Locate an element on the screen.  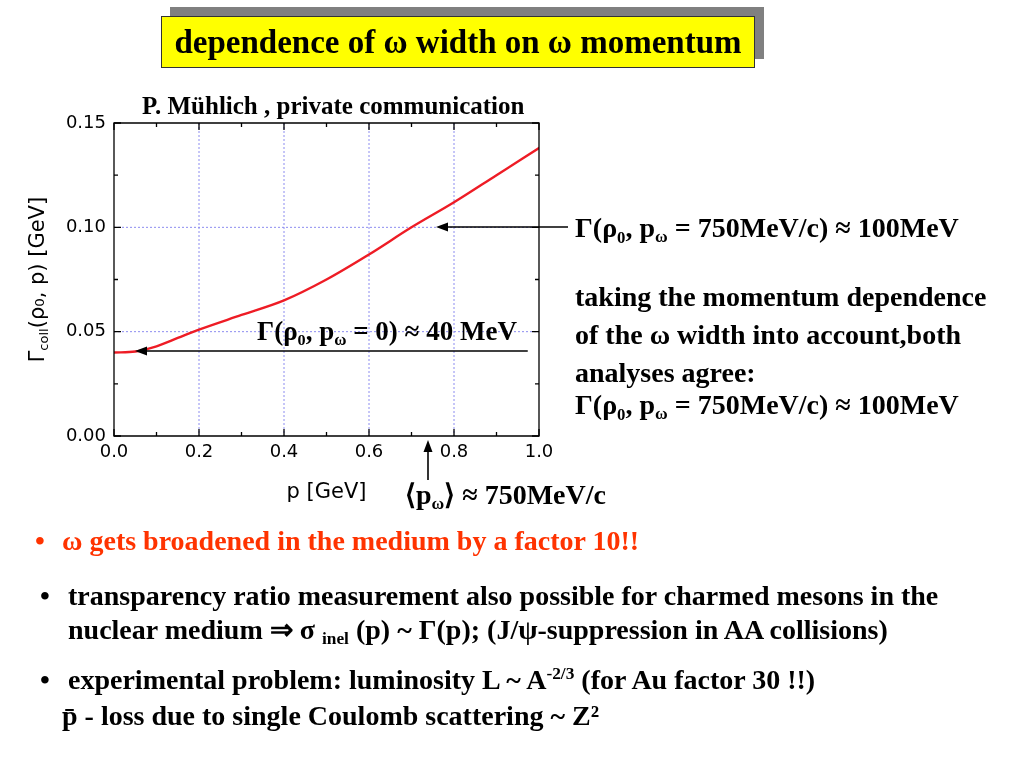
x-axis-title: p [GeV] is located at coordinates (326, 491).